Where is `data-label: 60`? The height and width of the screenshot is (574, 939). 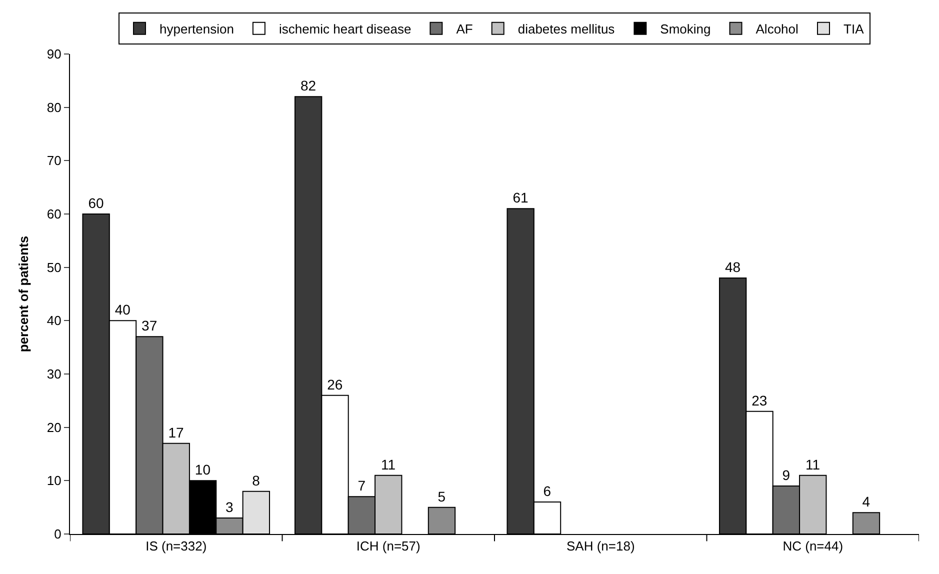
data-label: 60 is located at coordinates (96, 203).